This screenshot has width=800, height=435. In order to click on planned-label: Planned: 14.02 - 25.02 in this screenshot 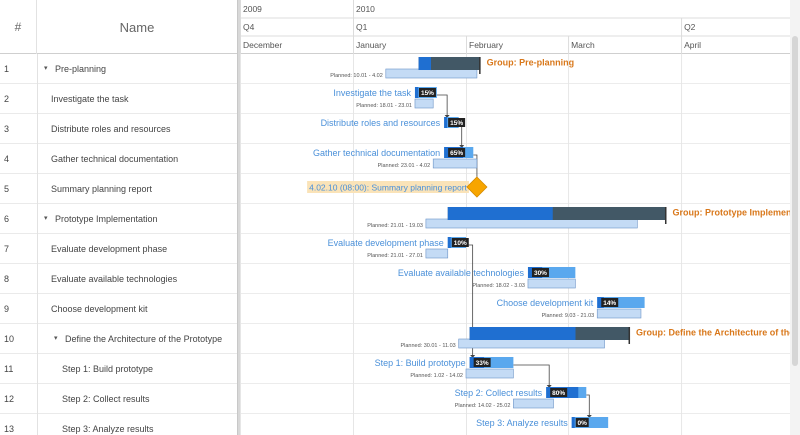, I will do `click(483, 406)`.